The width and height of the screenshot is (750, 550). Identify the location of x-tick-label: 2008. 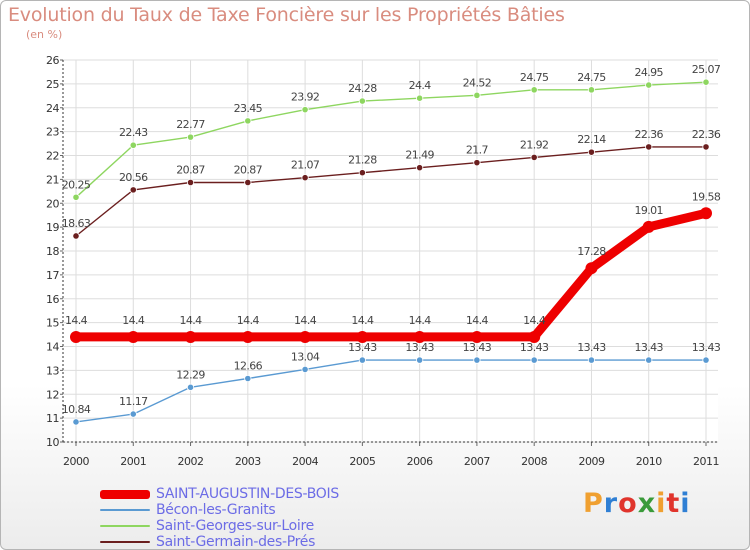
(534, 461).